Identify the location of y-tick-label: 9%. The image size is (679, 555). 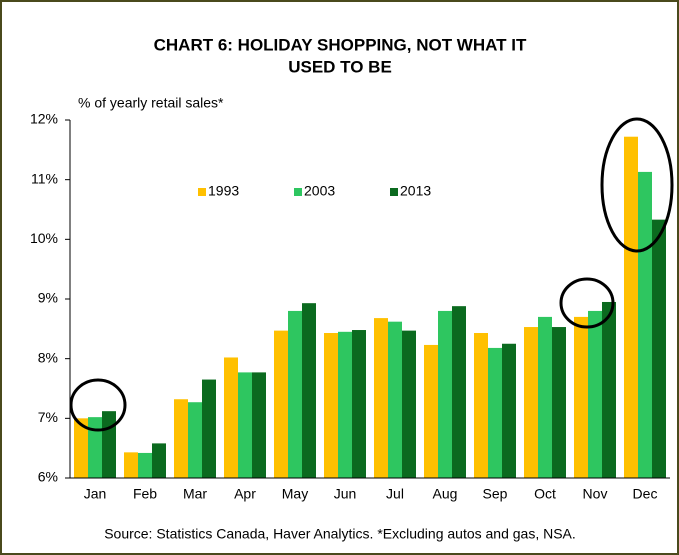
(48, 298).